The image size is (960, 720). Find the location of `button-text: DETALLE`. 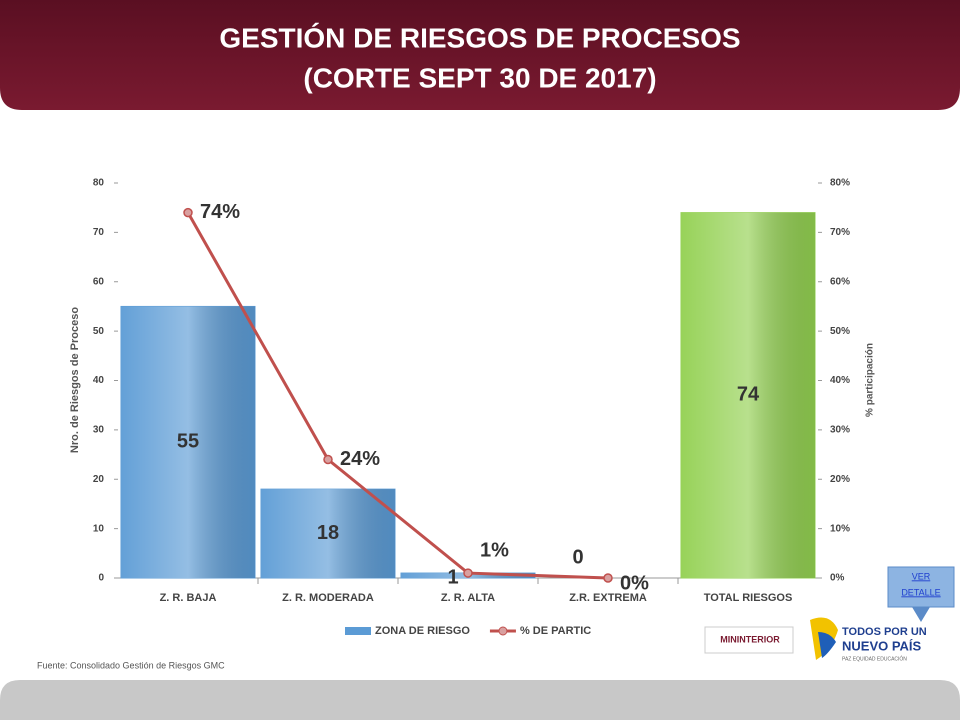

button-text: DETALLE is located at coordinates (920, 592).